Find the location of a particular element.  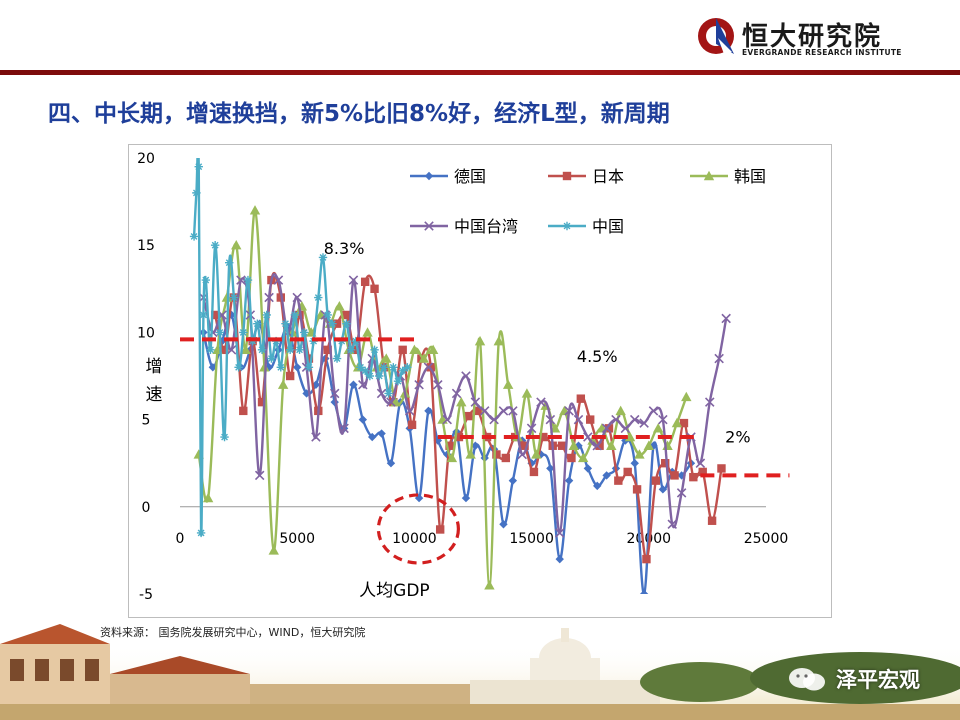

annotation-label: 4.5% is located at coordinates (597, 356).